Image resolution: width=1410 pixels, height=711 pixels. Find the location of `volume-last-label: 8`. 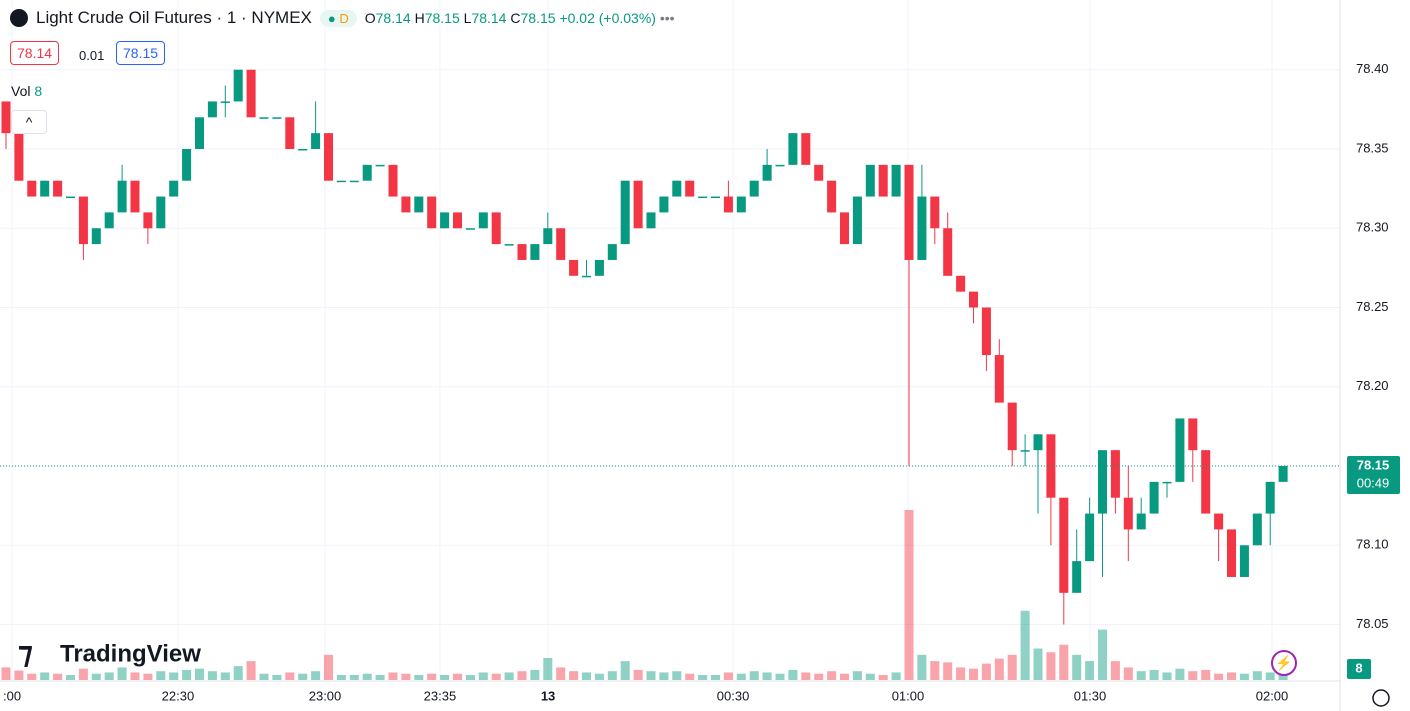

volume-last-label: 8 is located at coordinates (1358, 667).